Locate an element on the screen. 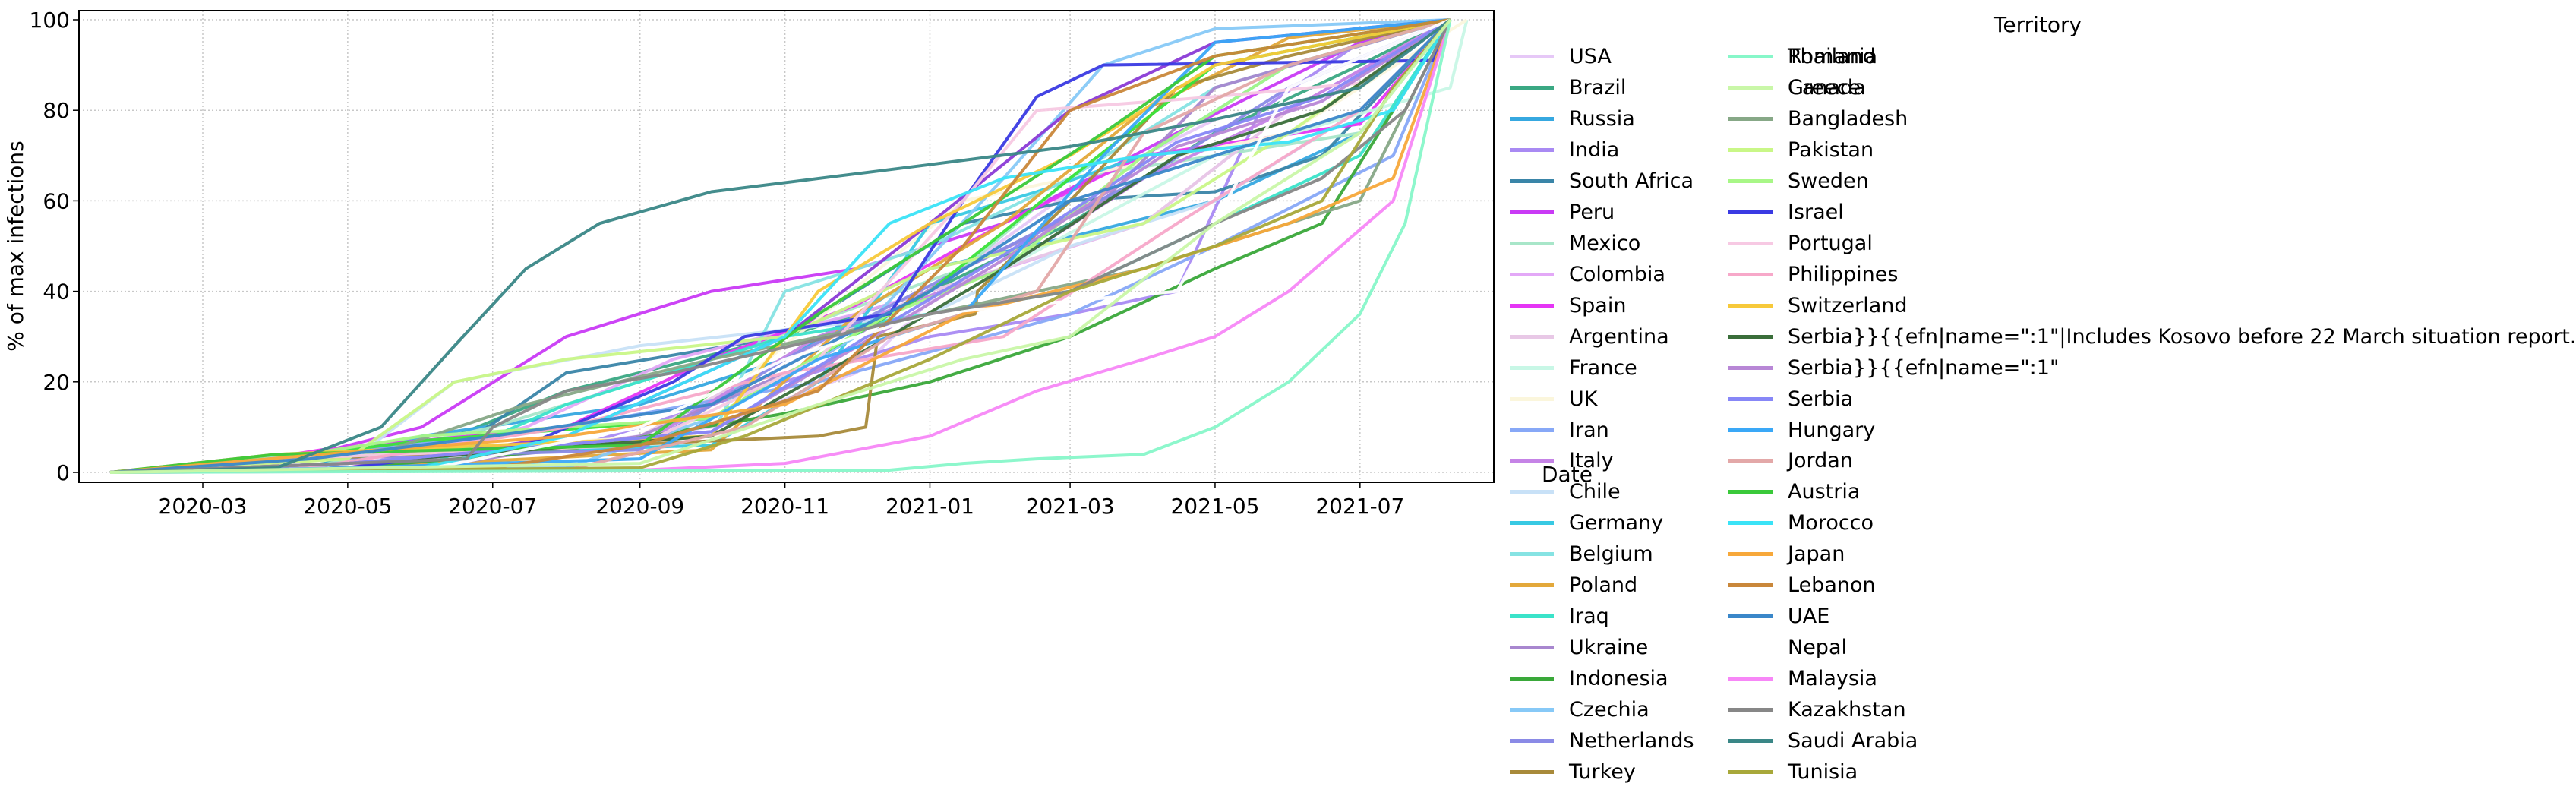 This screenshot has width=2576, height=799. legend-label: Israel is located at coordinates (1816, 212).